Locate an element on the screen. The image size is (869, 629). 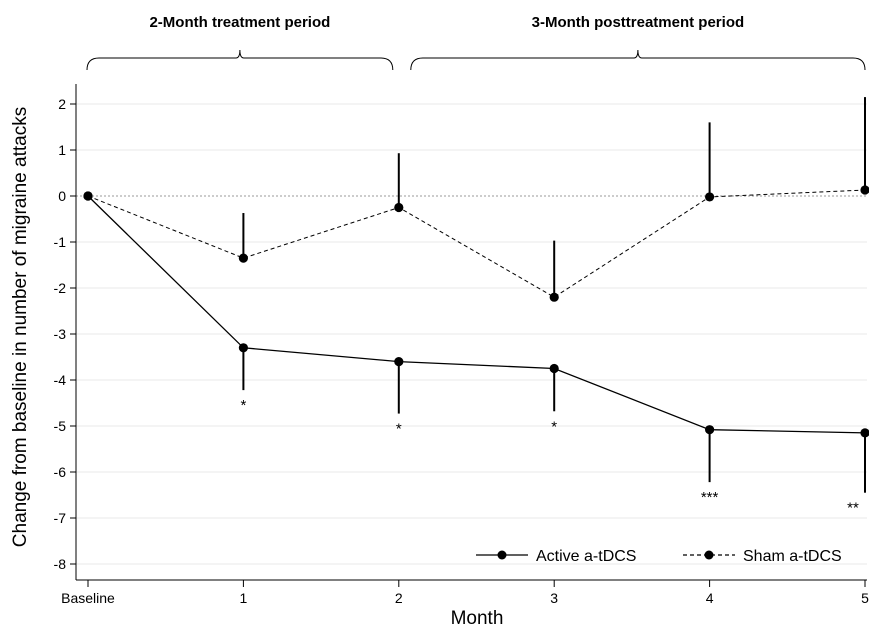
x-axis-title: Month is located at coordinates (477, 618).